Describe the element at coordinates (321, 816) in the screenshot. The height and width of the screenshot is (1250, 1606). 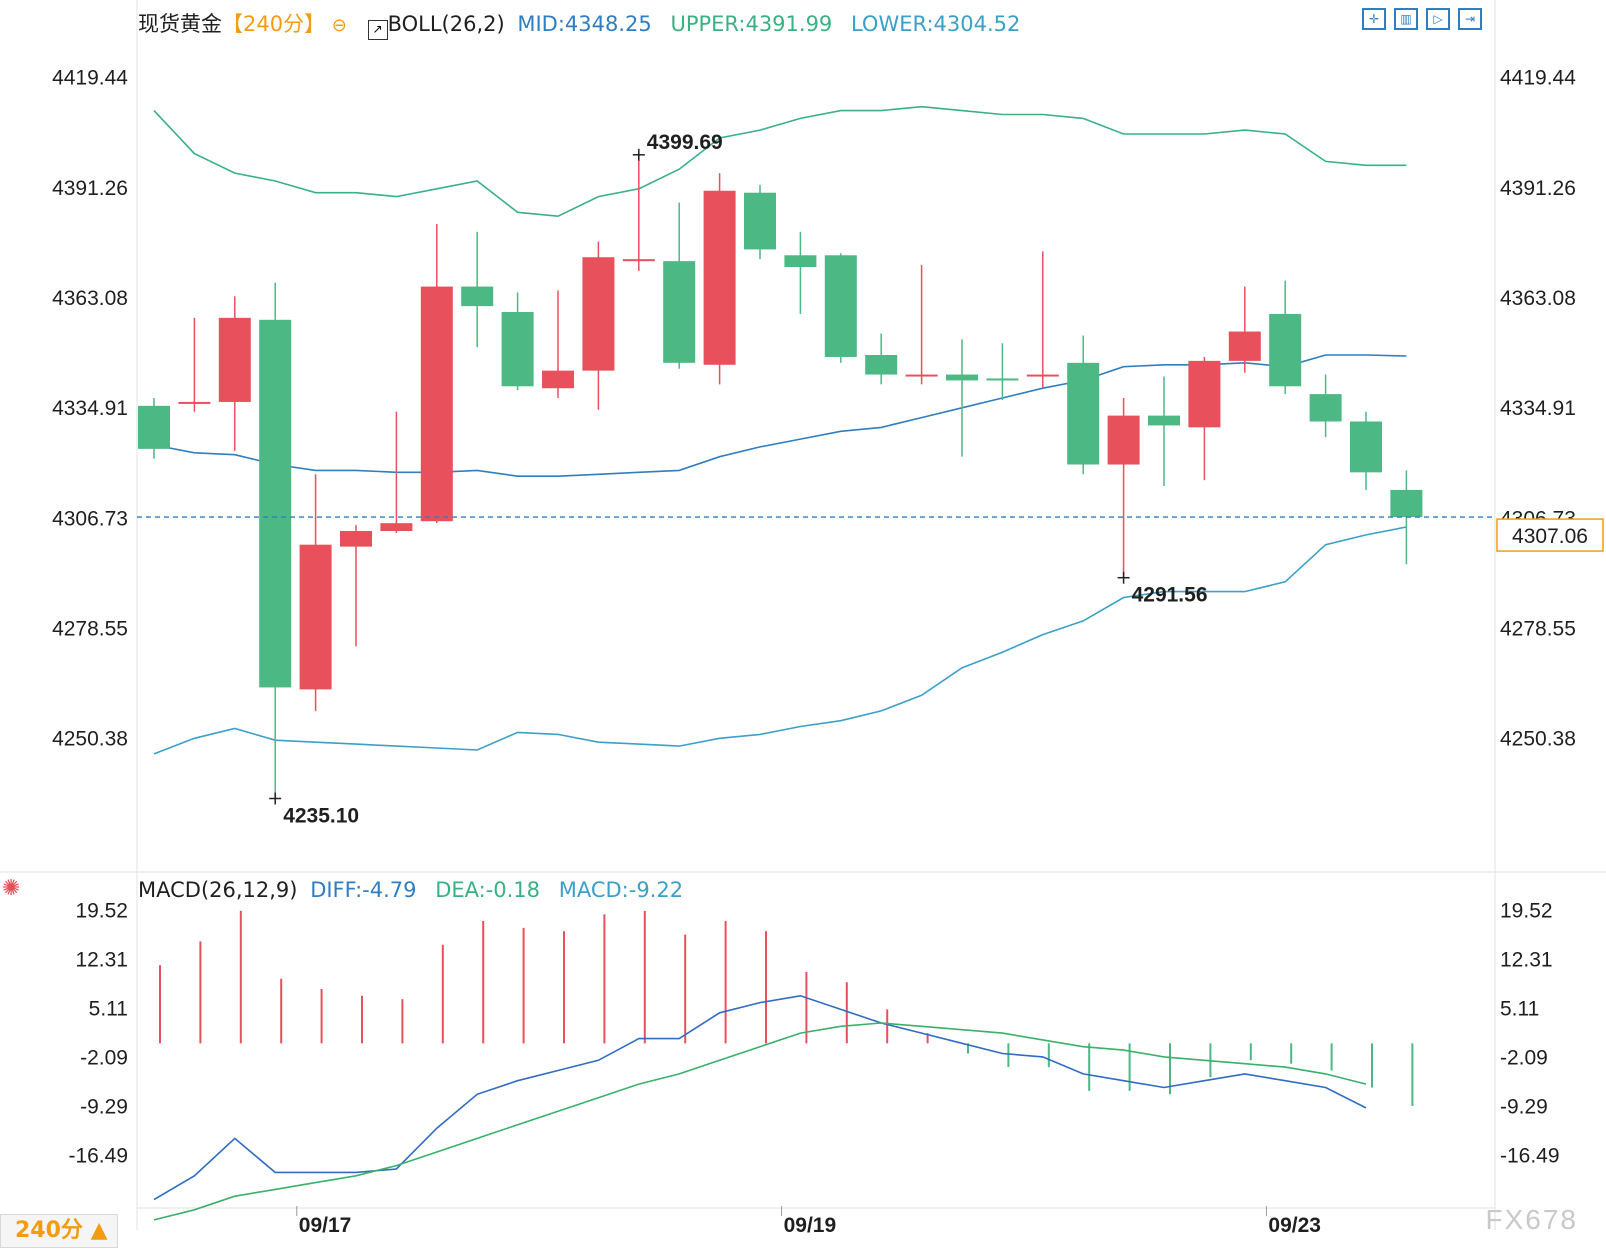
I see `extreme-label: 4235.10` at that location.